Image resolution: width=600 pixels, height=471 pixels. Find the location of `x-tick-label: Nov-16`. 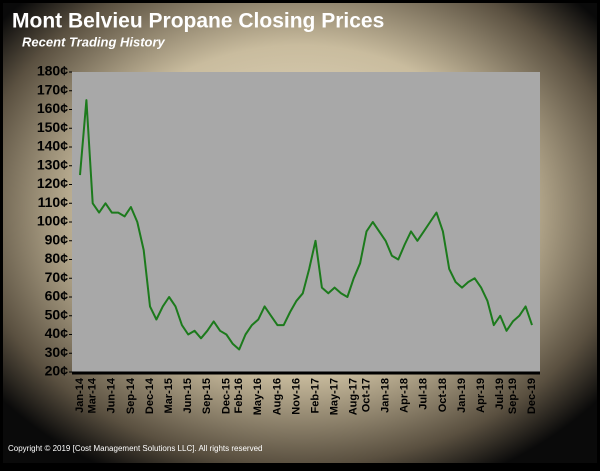

x-tick-label: Nov-16 is located at coordinates (296, 396).